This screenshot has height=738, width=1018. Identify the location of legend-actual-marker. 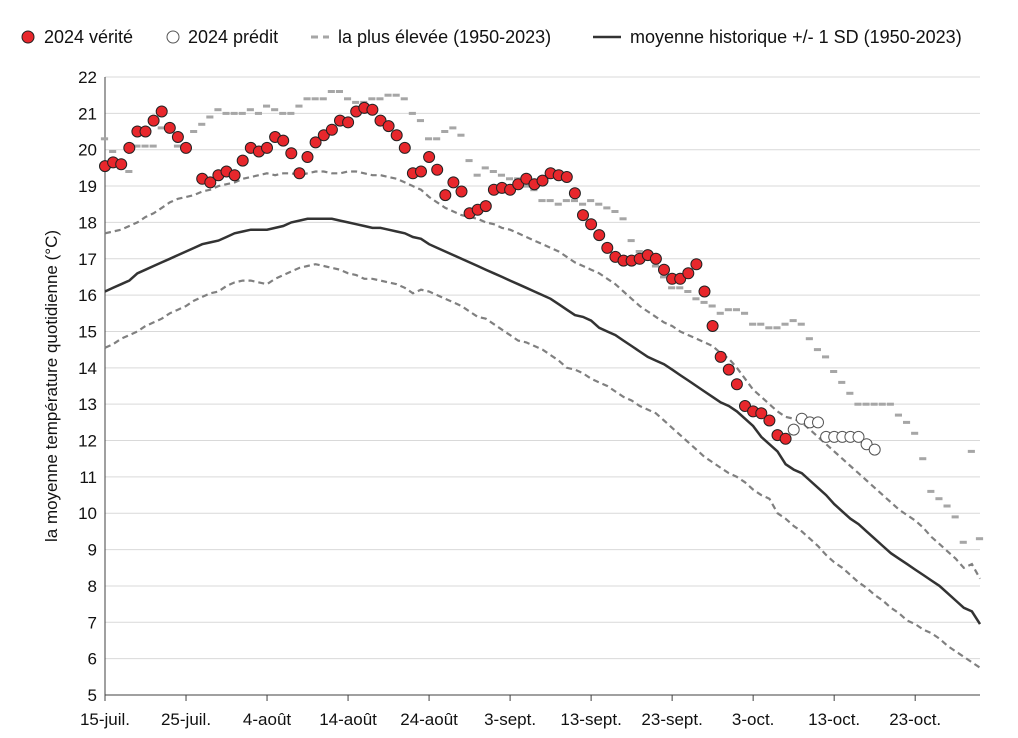
(28, 37).